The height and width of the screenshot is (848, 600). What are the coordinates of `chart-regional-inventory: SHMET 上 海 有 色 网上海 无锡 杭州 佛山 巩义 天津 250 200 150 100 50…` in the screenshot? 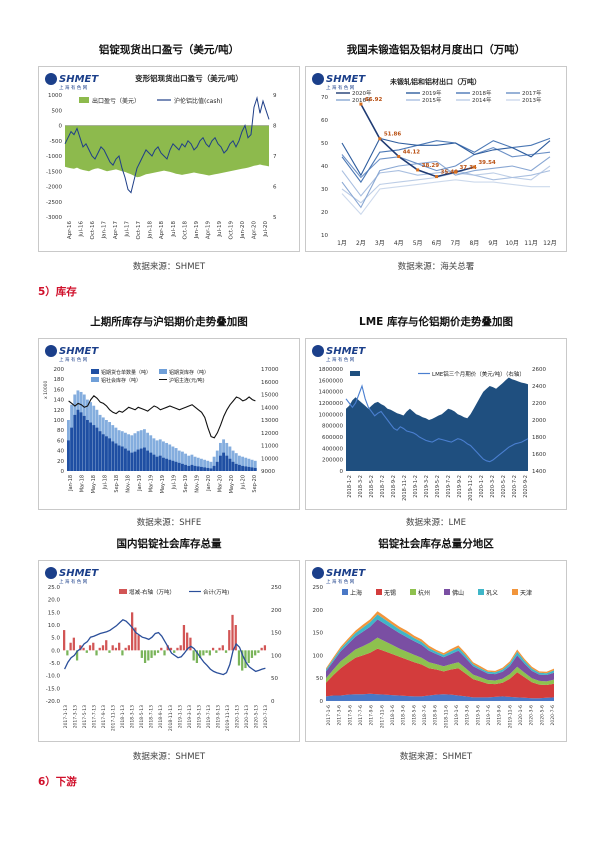 It's located at (436, 651).